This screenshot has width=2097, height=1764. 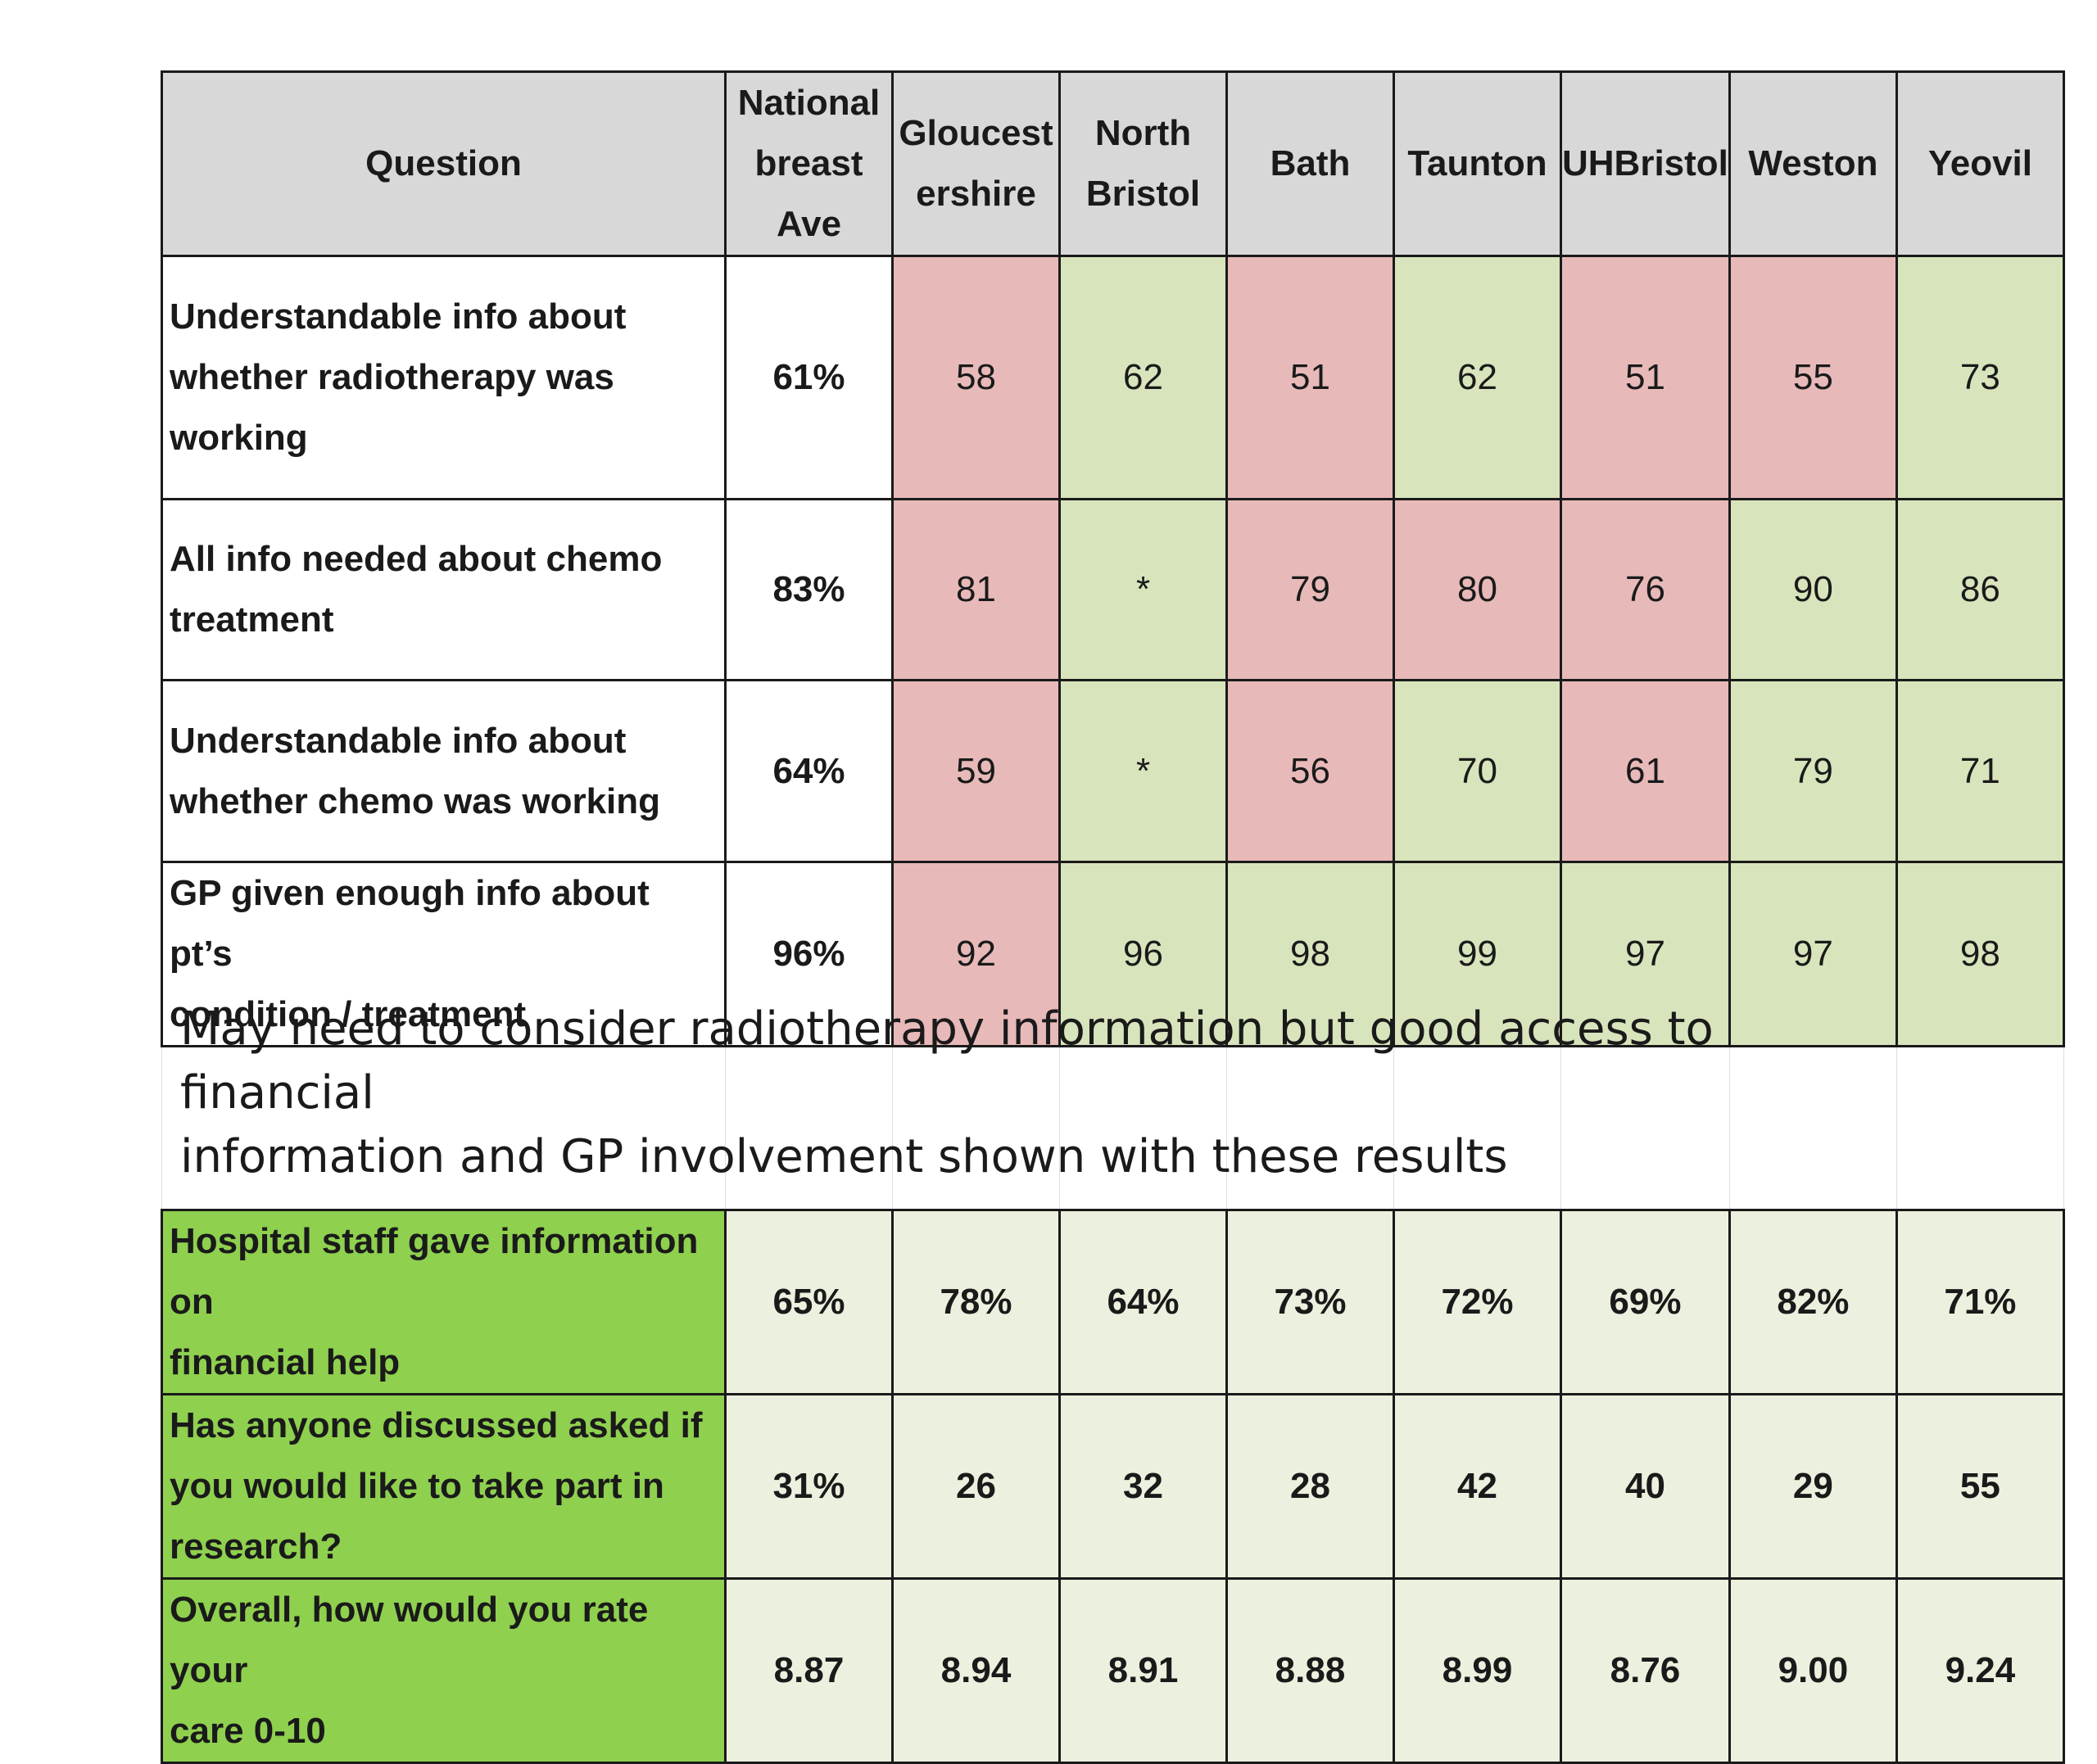 What do you see at coordinates (1310, 1670) in the screenshot?
I see `value-cell-bath: 8.88` at bounding box center [1310, 1670].